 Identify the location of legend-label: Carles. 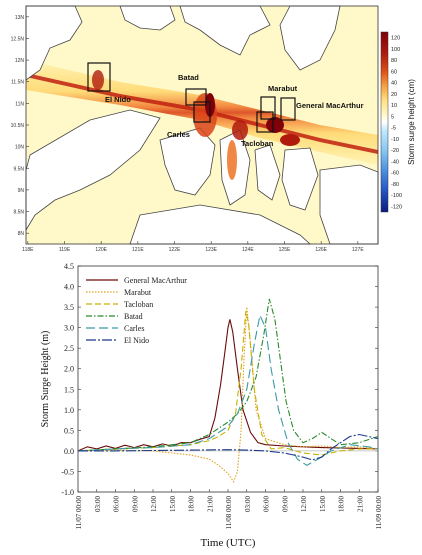
(134, 328).